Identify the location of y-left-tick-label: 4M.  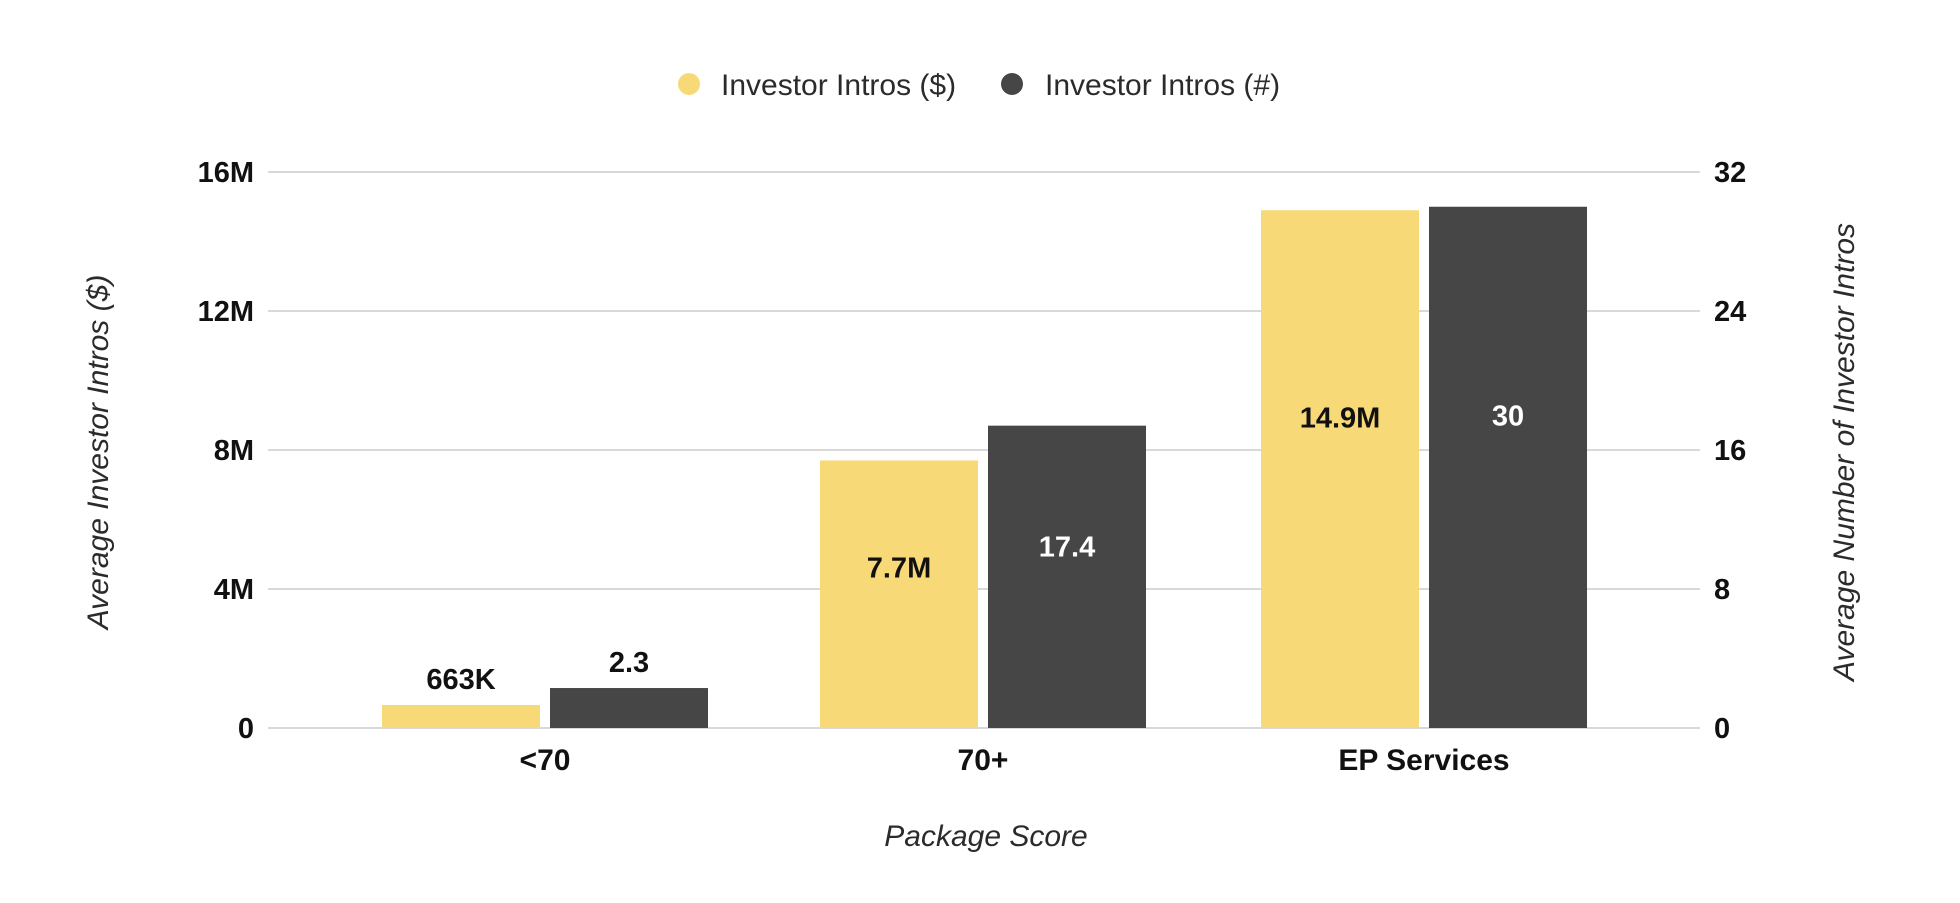
(234, 590).